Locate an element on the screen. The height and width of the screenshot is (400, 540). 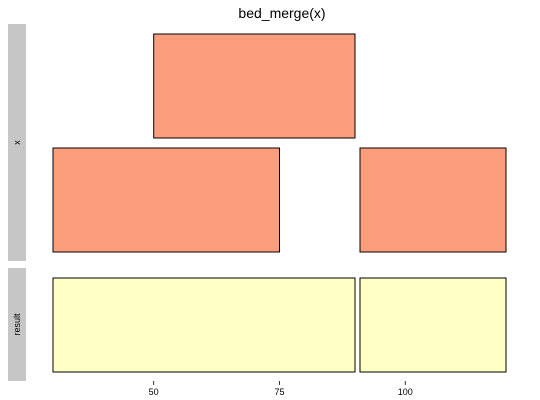
x-axis: 50 75 100 is located at coordinates (281, 389).